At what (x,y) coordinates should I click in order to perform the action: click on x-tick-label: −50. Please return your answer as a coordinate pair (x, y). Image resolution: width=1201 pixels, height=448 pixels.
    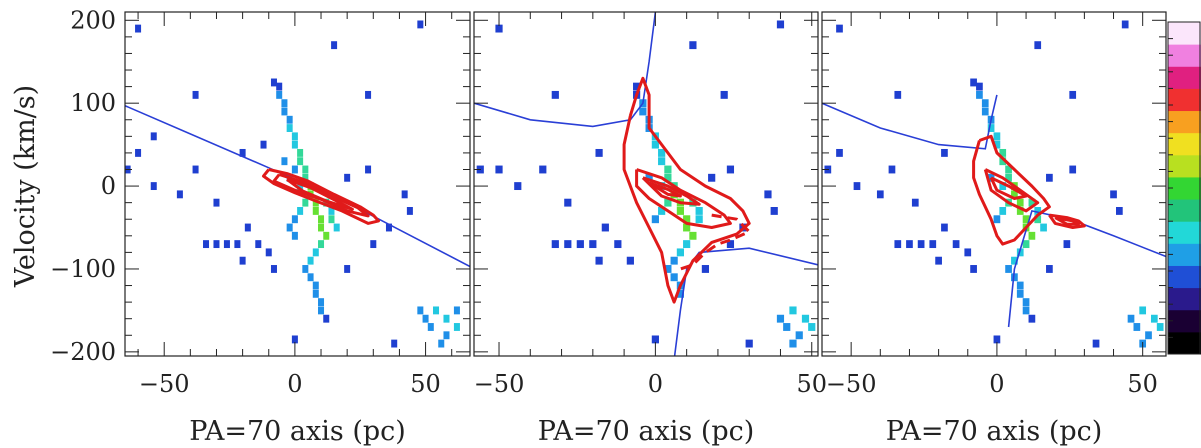
    Looking at the image, I should click on (499, 384).